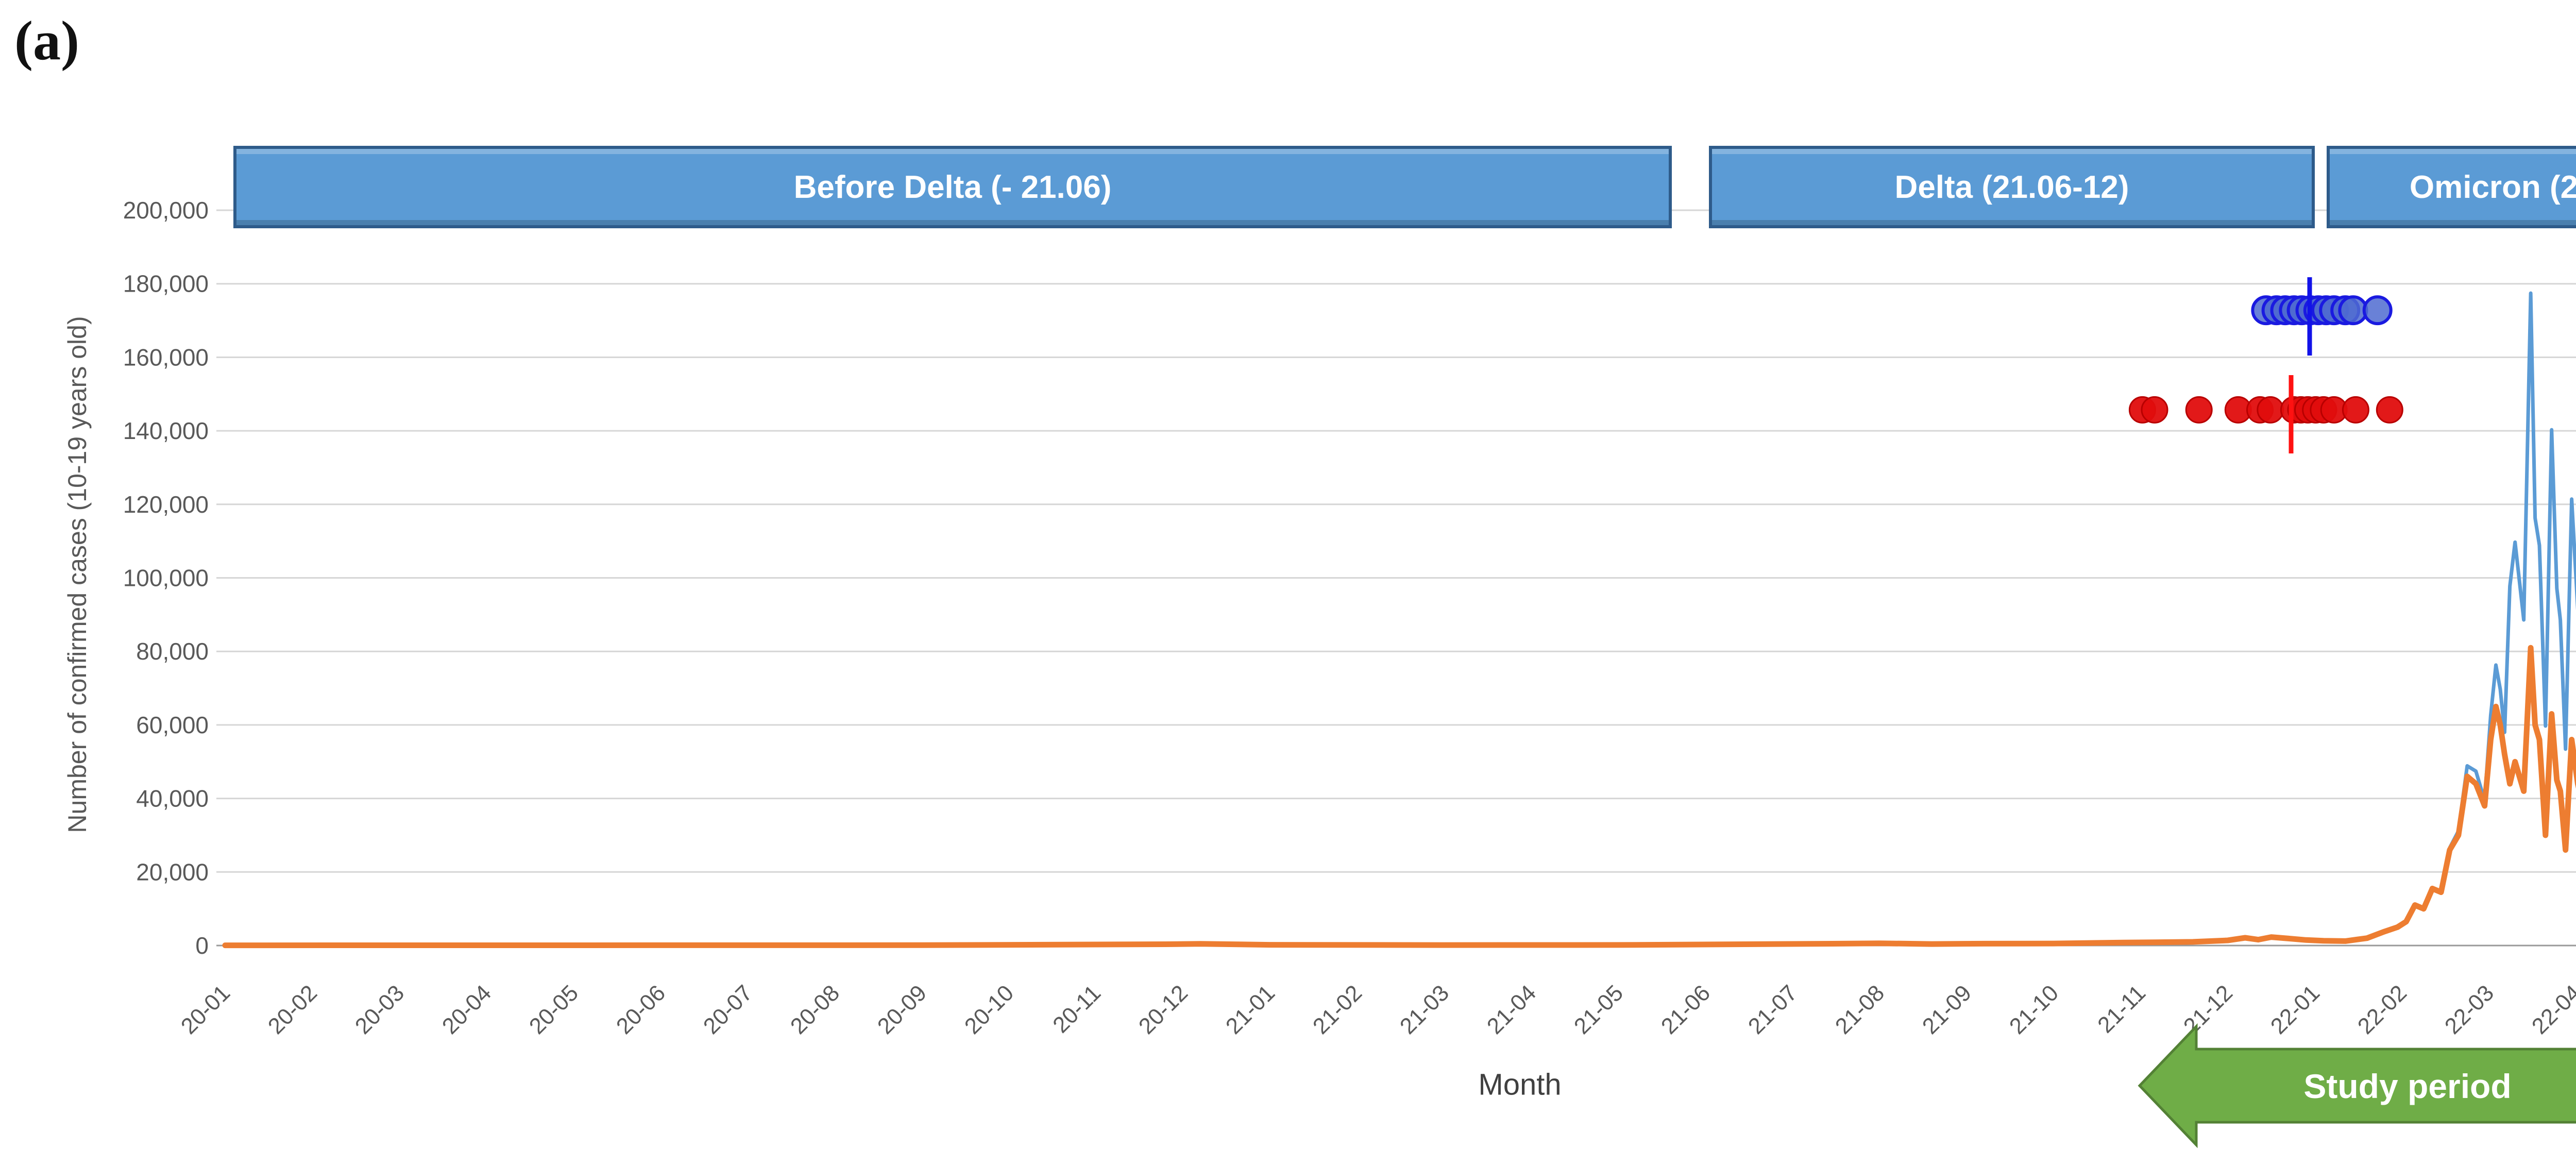 The height and width of the screenshot is (1164, 2576). I want to click on banner-delta-label: Delta (21.06-12), so click(2011, 187).